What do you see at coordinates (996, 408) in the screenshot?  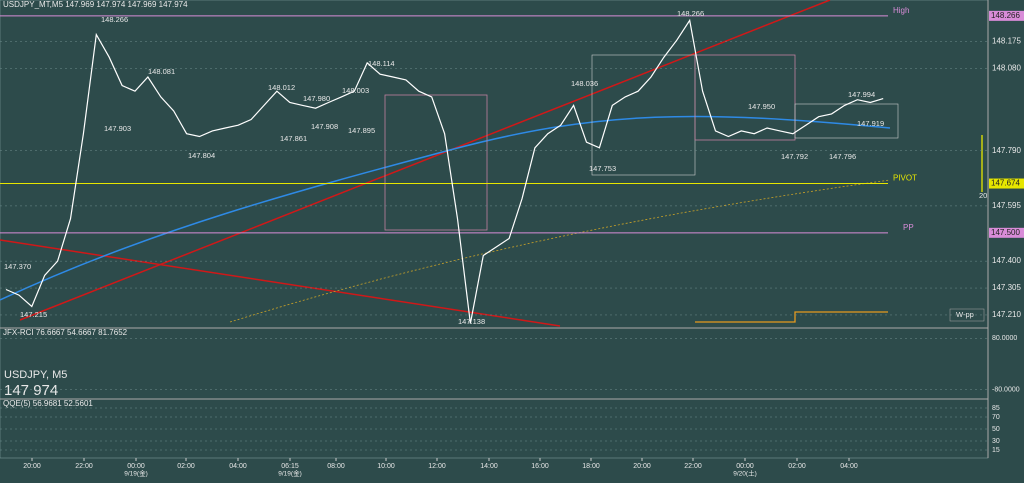 I see `y-tick-label: 85` at bounding box center [996, 408].